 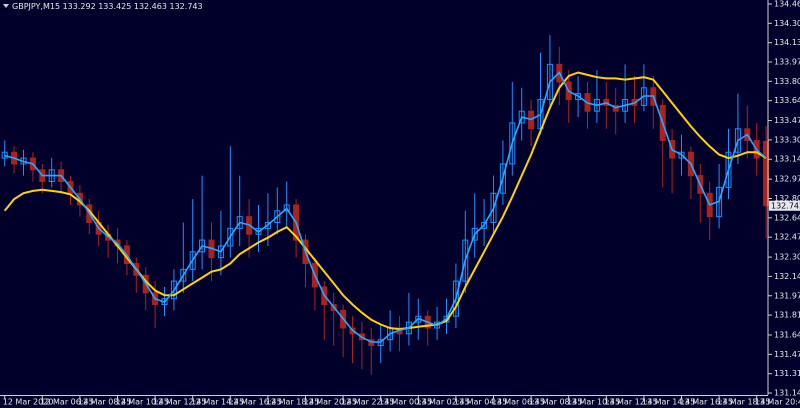 I want to click on x-tick-label: 13 Mar 06:45, so click(x=518, y=402).